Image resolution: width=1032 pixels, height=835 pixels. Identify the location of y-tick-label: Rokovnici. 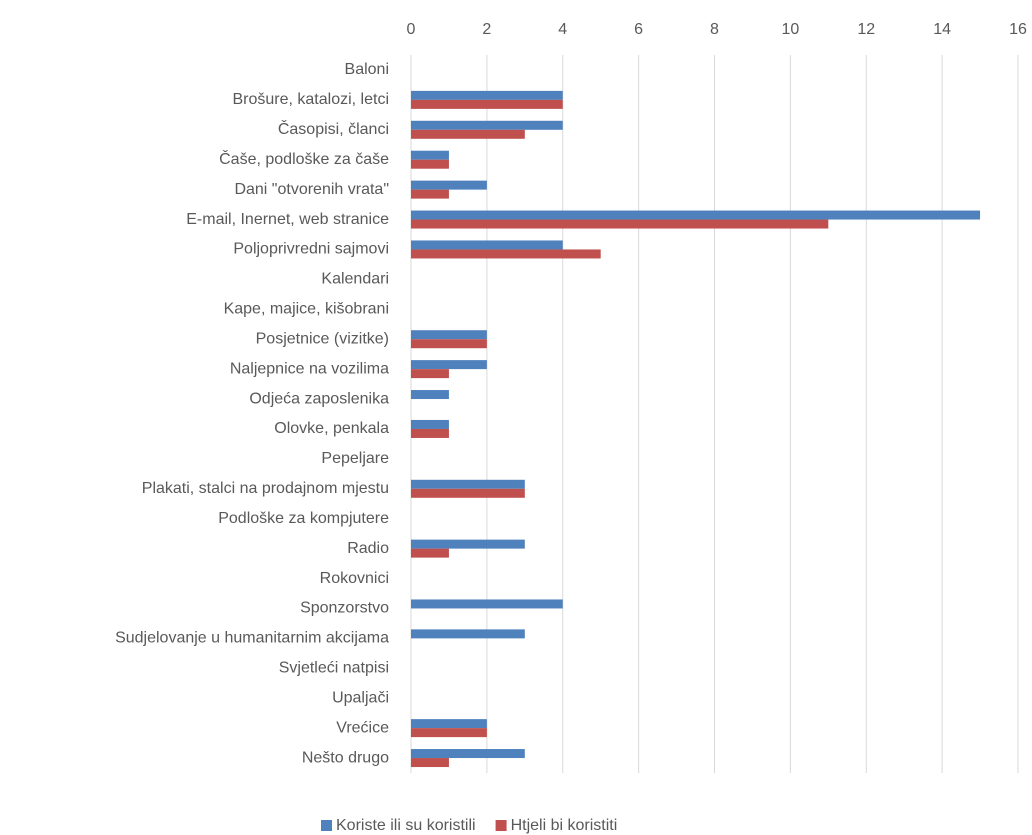
(354, 578).